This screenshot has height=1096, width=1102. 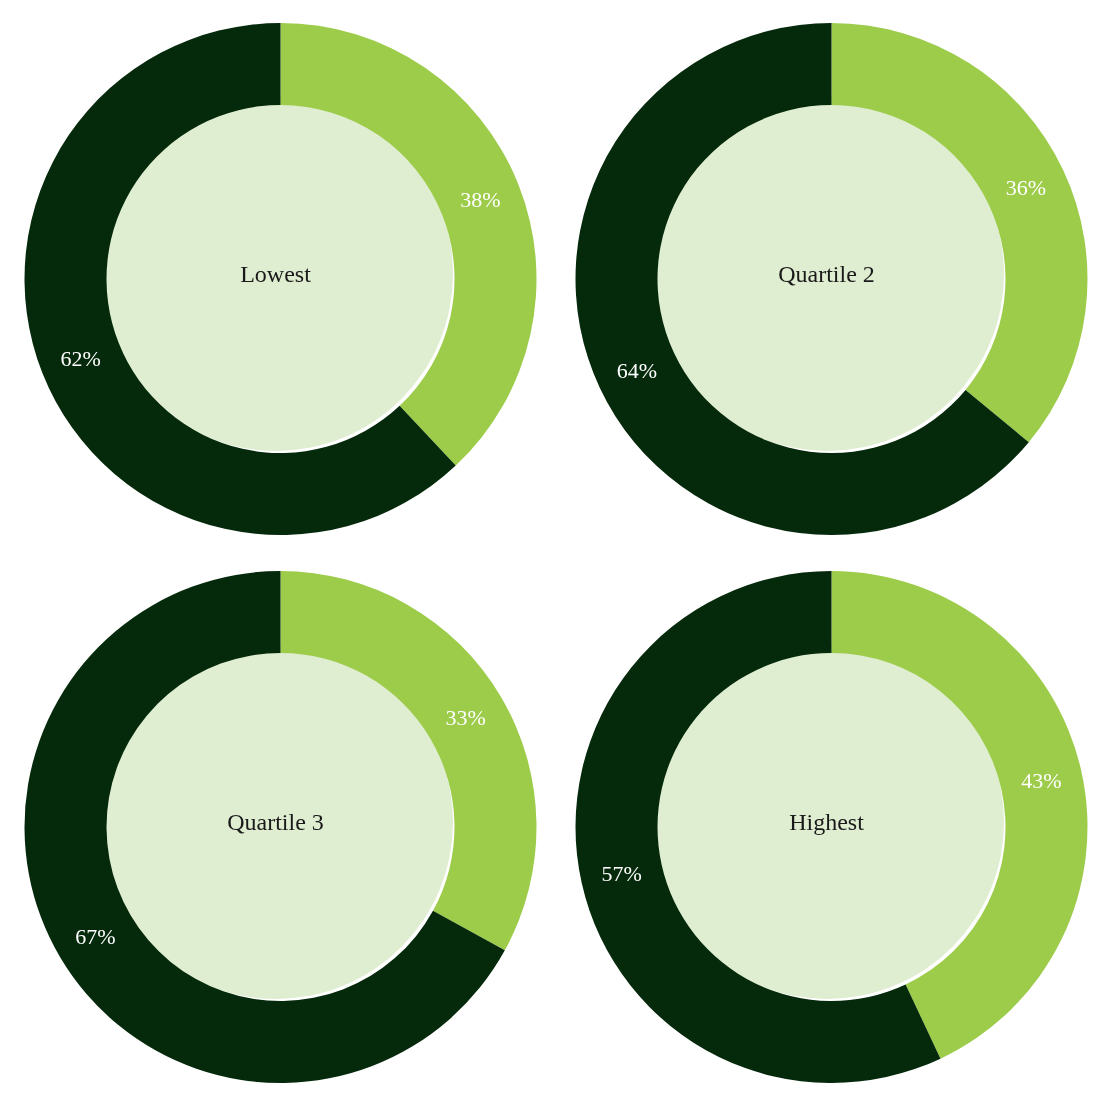 What do you see at coordinates (480, 200) in the screenshot?
I see `data-label: 38%` at bounding box center [480, 200].